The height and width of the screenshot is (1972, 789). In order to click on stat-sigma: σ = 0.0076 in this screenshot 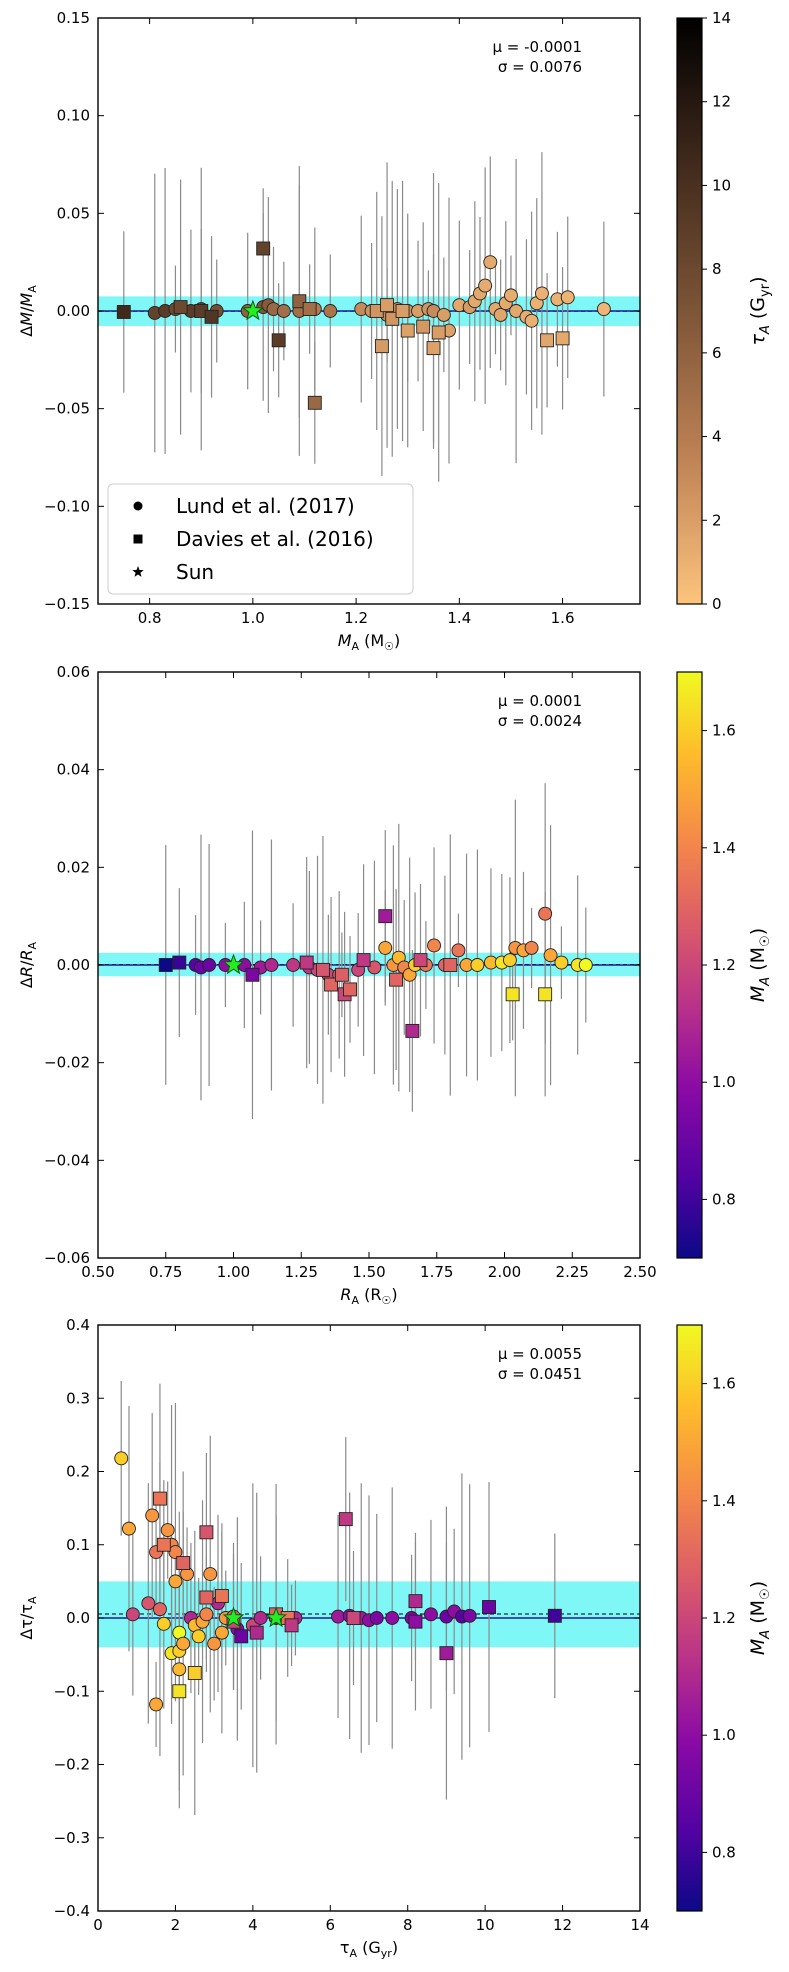, I will do `click(540, 67)`.